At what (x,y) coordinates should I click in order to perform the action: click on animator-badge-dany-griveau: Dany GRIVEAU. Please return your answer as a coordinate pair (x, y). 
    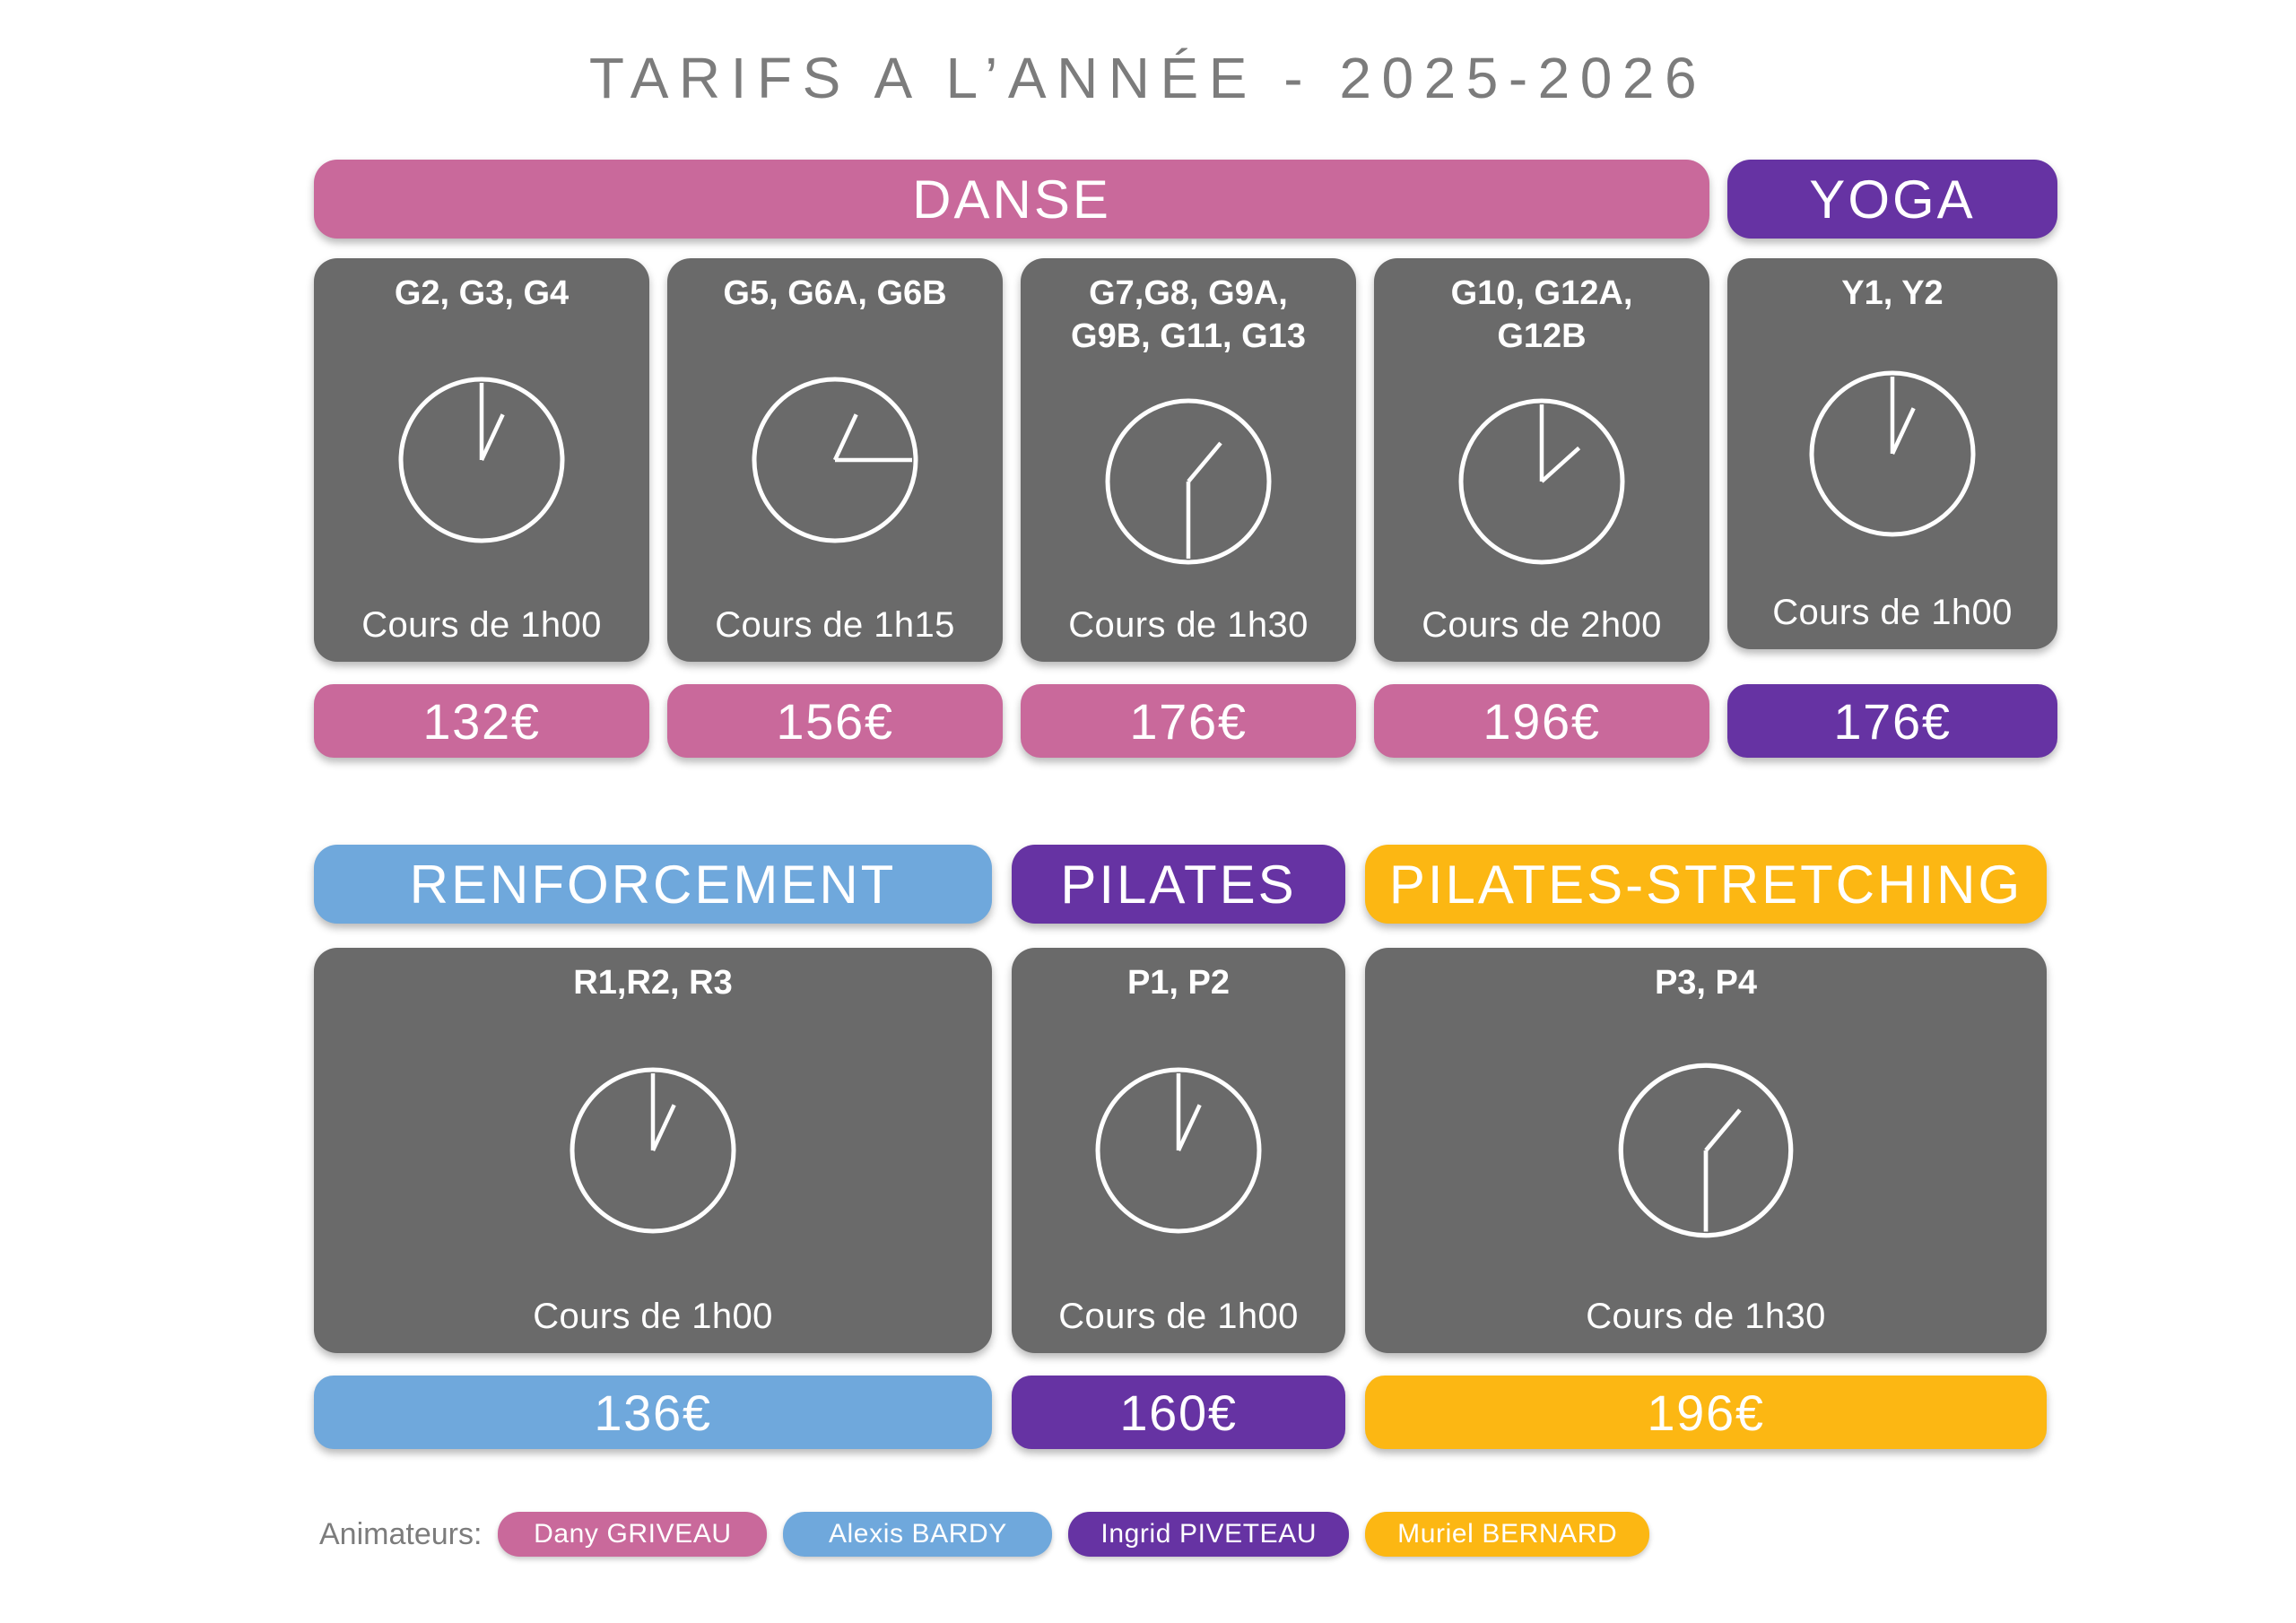
    Looking at the image, I should click on (633, 1534).